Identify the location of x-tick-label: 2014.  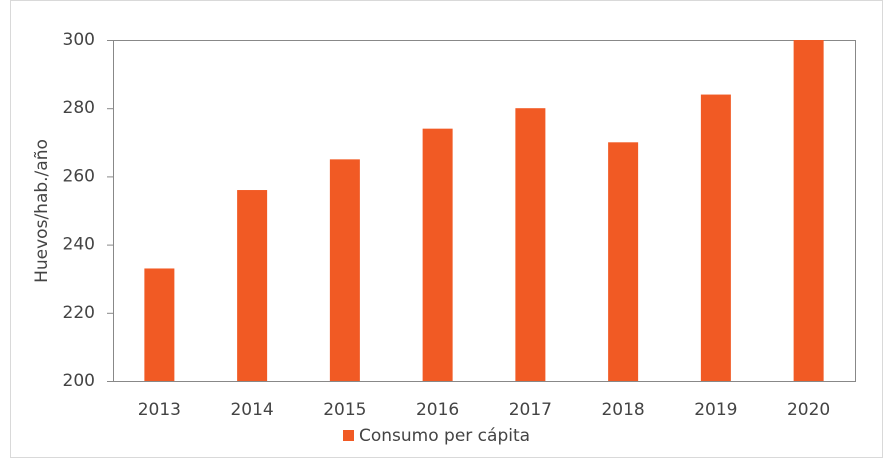
(251, 410).